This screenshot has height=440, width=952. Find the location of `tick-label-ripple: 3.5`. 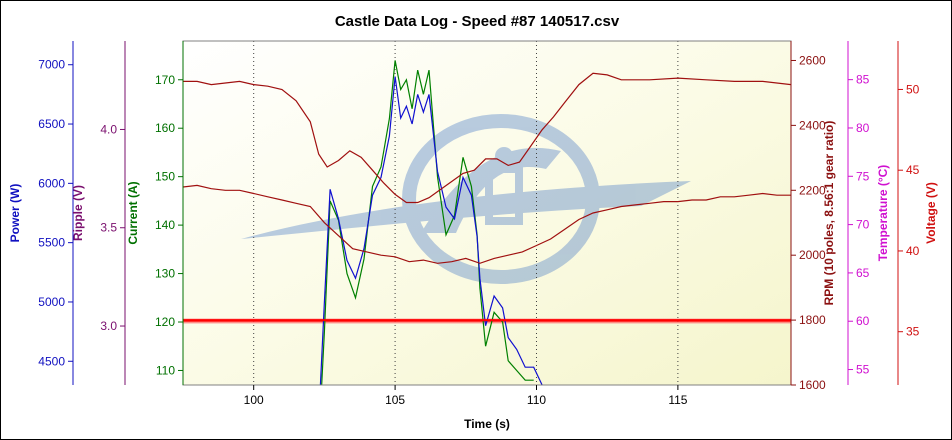

tick-label-ripple: 3.5 is located at coordinates (108, 228).